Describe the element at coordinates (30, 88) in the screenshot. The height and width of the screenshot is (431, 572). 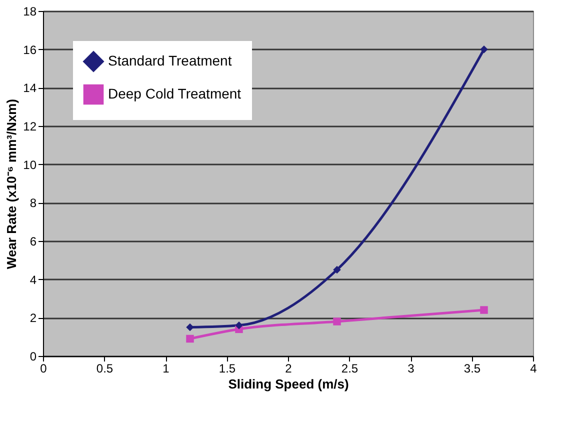
I see `y-tick-label: 14` at that location.